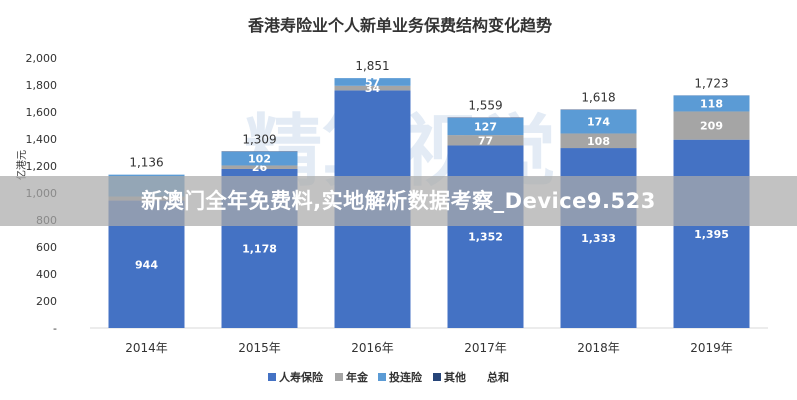 Image resolution: width=797 pixels, height=400 pixels. I want to click on total-label: 1,723, so click(711, 83).